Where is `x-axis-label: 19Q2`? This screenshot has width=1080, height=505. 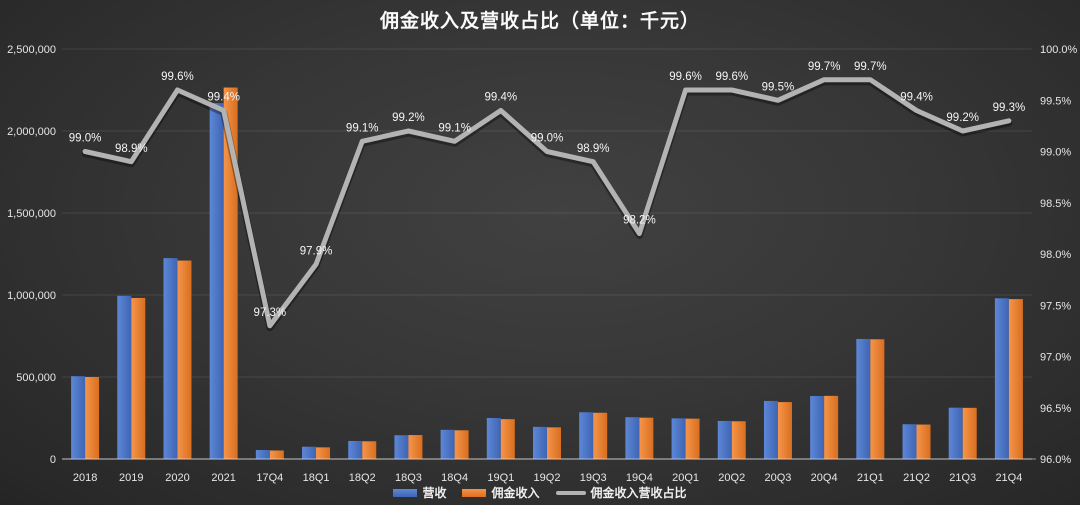
x-axis-label: 19Q2 is located at coordinates (547, 478).